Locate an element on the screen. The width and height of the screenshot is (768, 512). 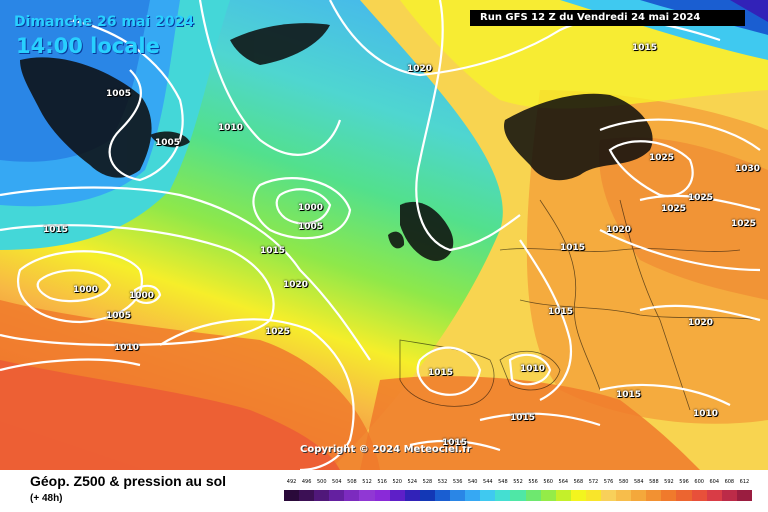
colorbar-tick: 596 is located at coordinates (684, 482).